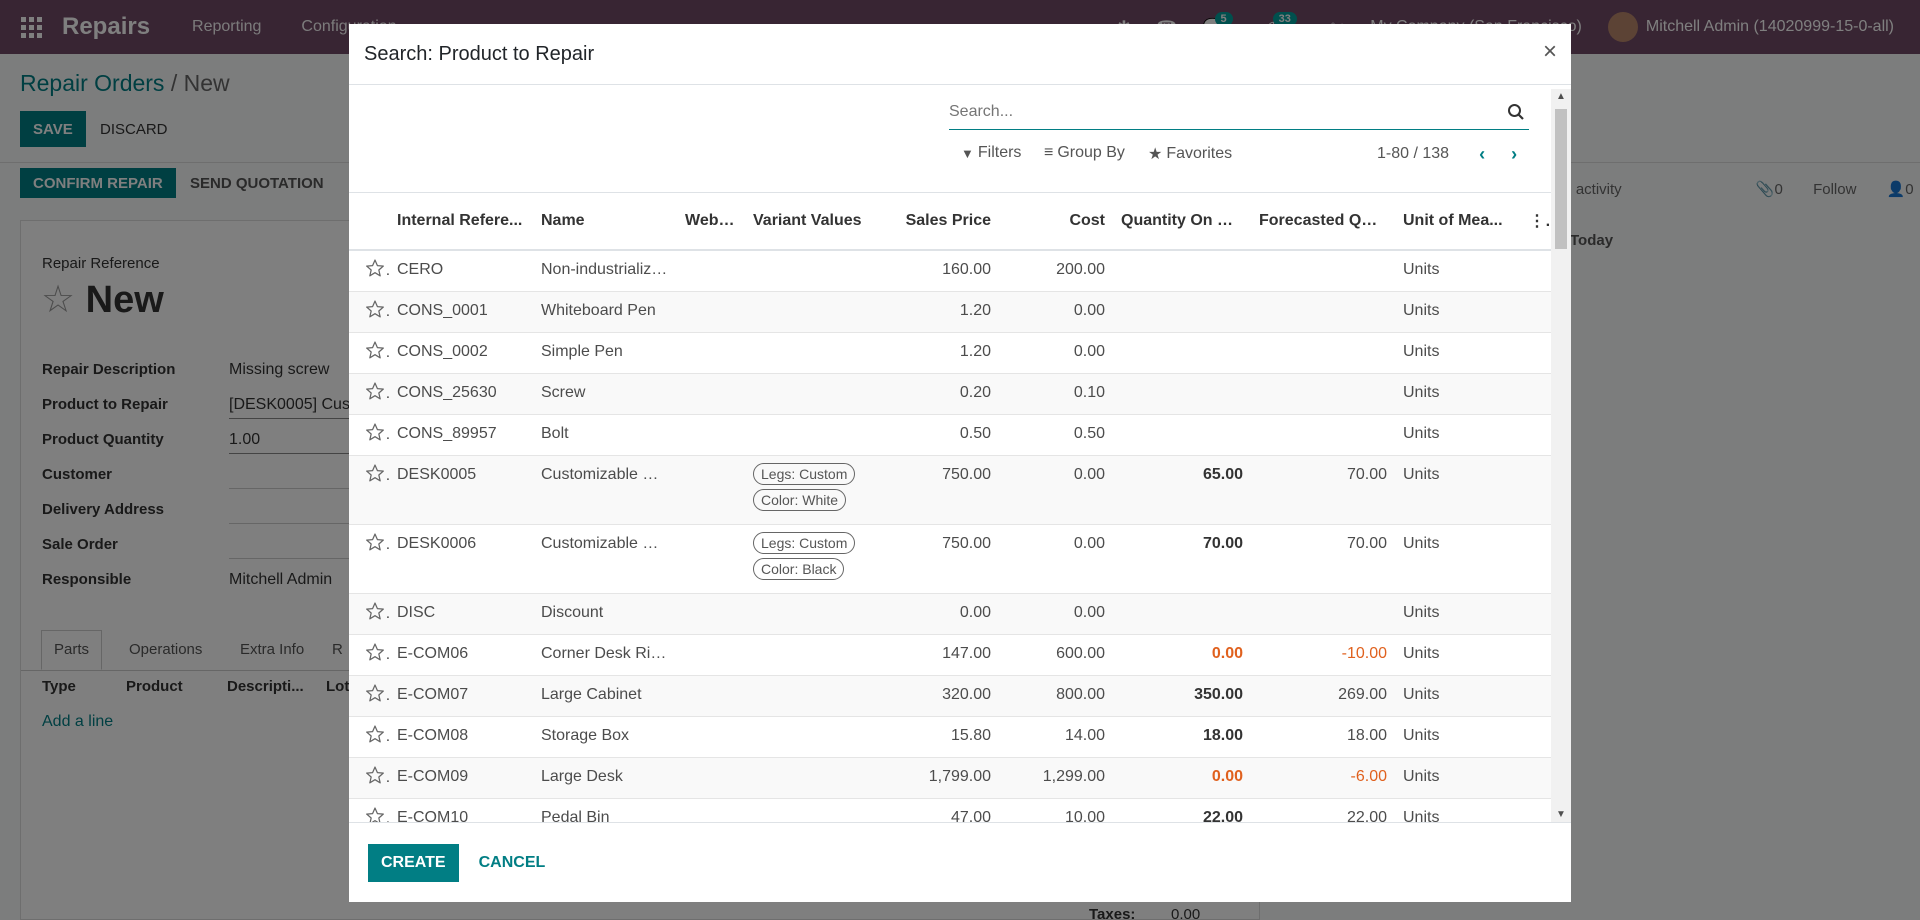 The height and width of the screenshot is (920, 1920). What do you see at coordinates (1482, 153) in the screenshot?
I see `pager-previous-icon: ‹` at bounding box center [1482, 153].